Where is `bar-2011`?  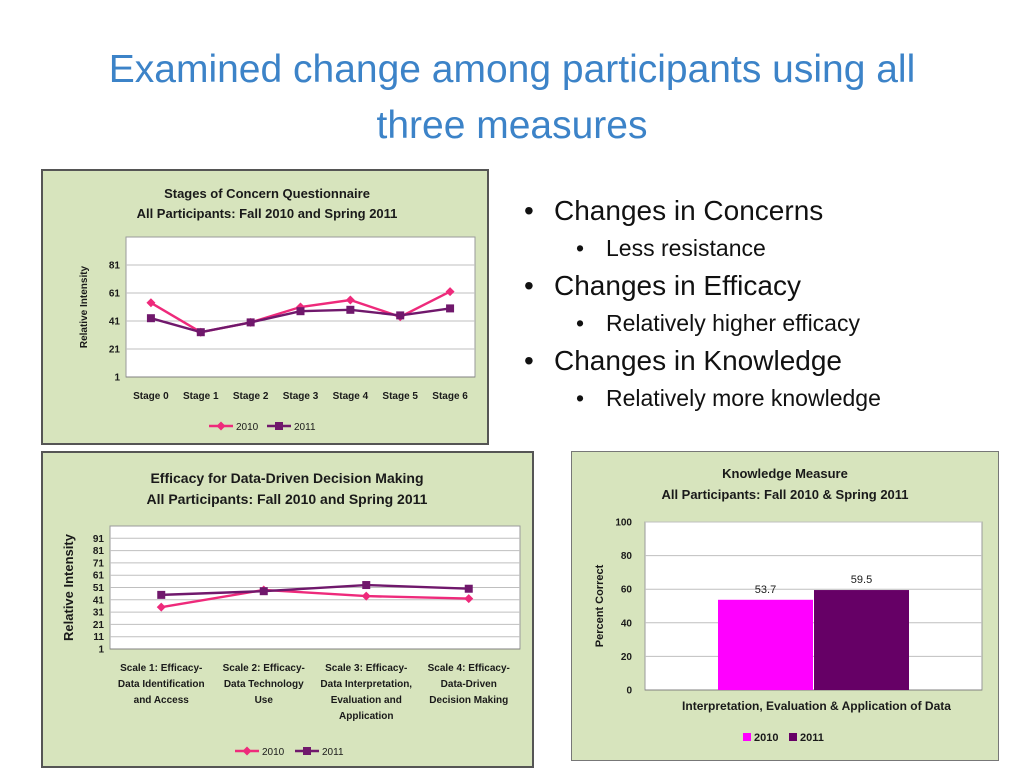 bar-2011 is located at coordinates (861, 640).